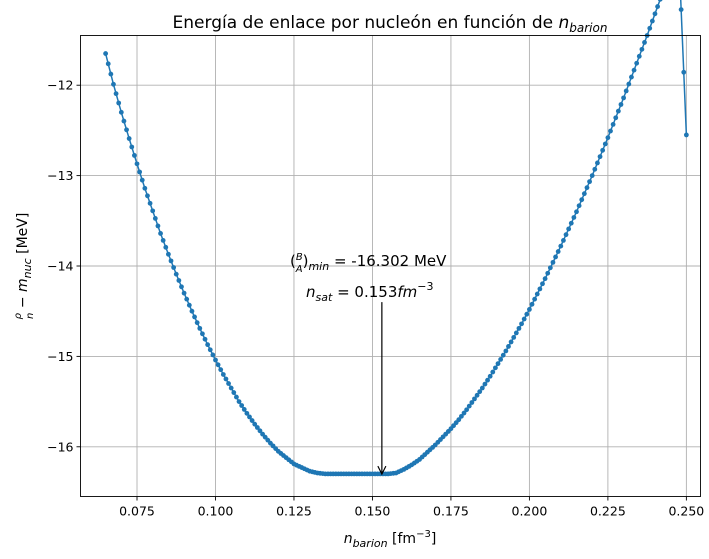 This screenshot has height=559, width=709. I want to click on y-axis-ticks: −12 −13 −14 −15 −16, so click(64, 266).